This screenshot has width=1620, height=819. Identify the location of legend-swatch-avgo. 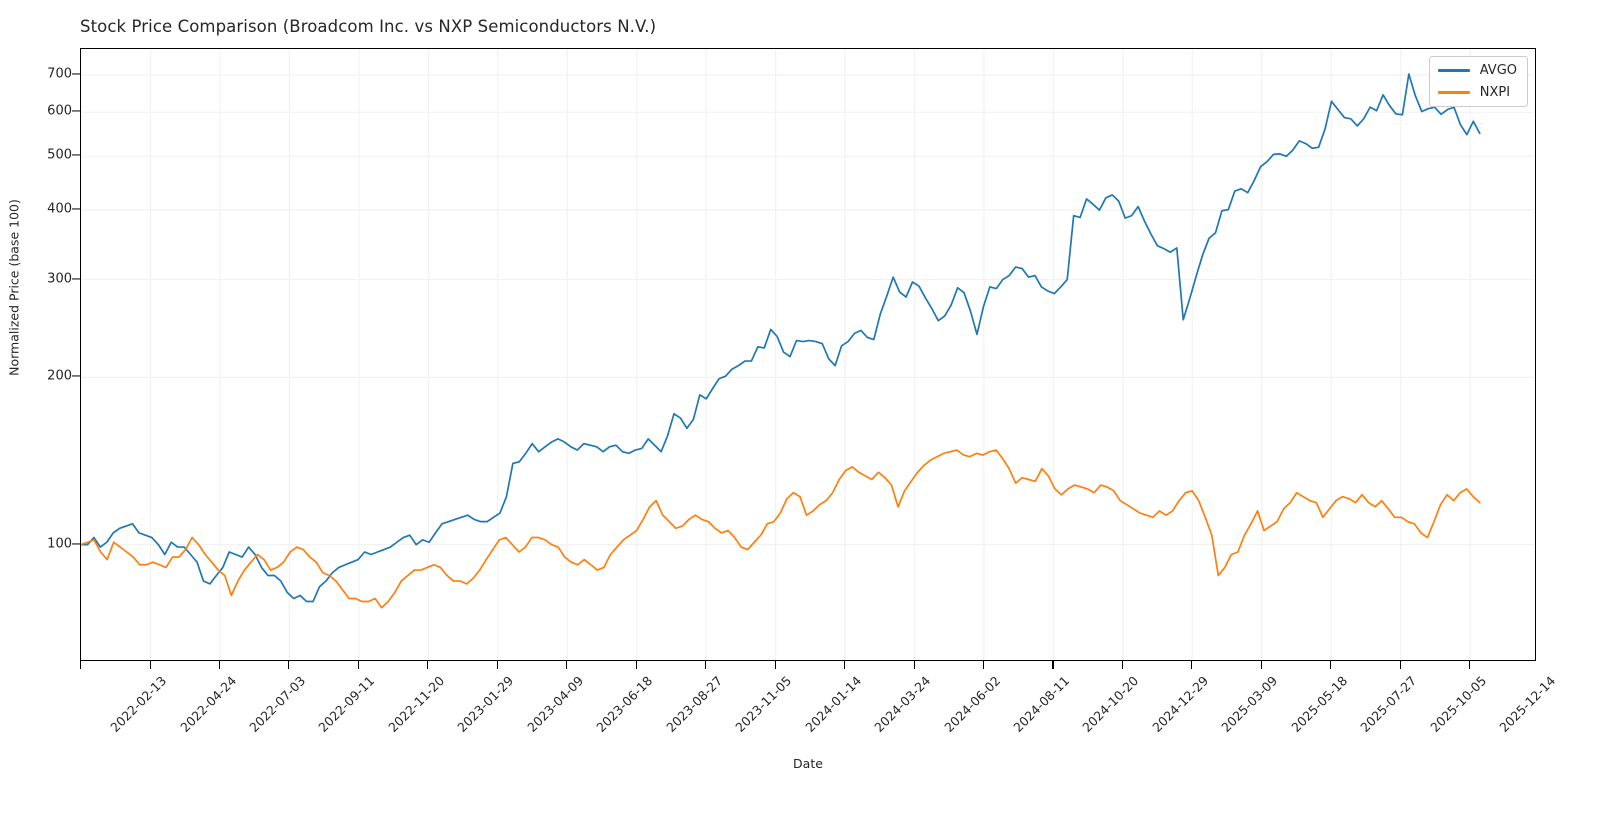
(1453, 70).